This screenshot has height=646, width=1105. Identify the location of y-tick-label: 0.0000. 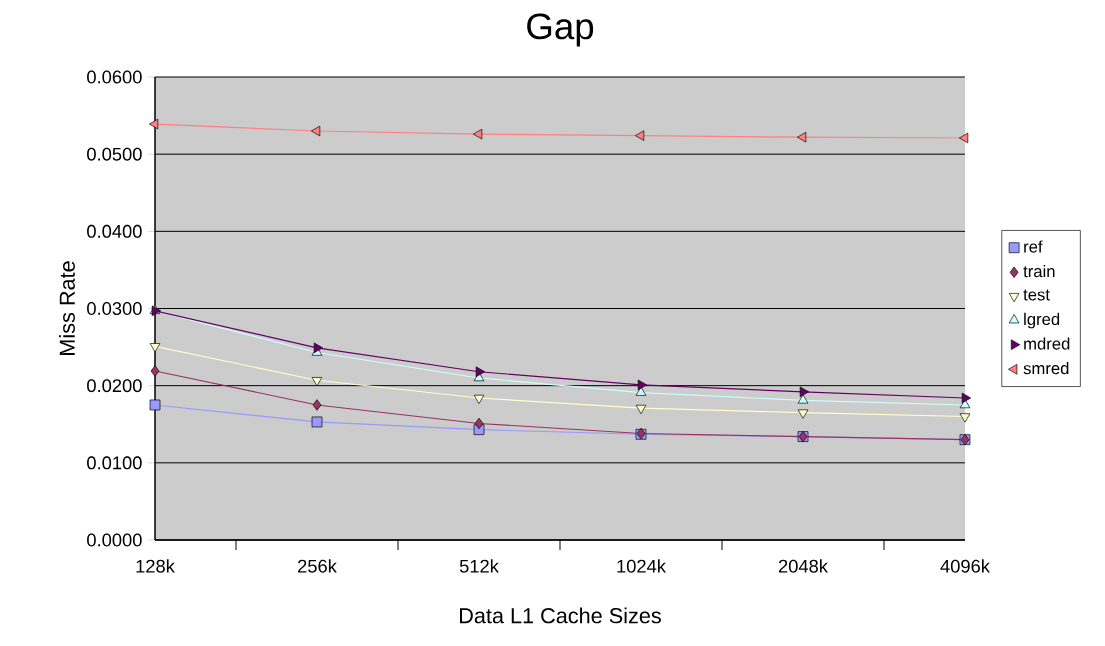
(114, 540).